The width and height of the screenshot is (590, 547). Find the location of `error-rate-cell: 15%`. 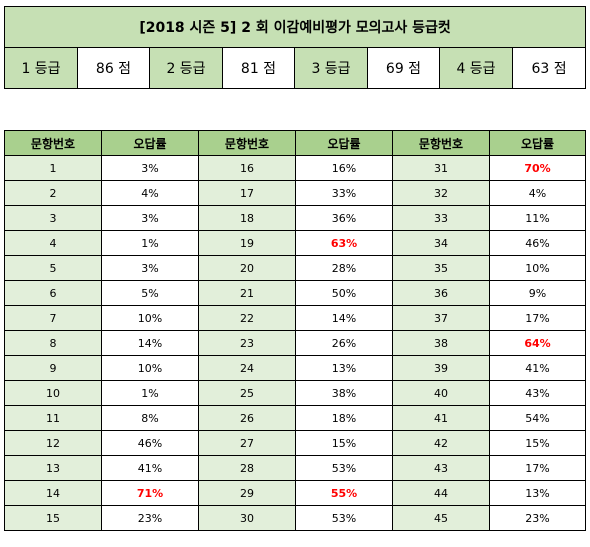

error-rate-cell: 15% is located at coordinates (344, 443).